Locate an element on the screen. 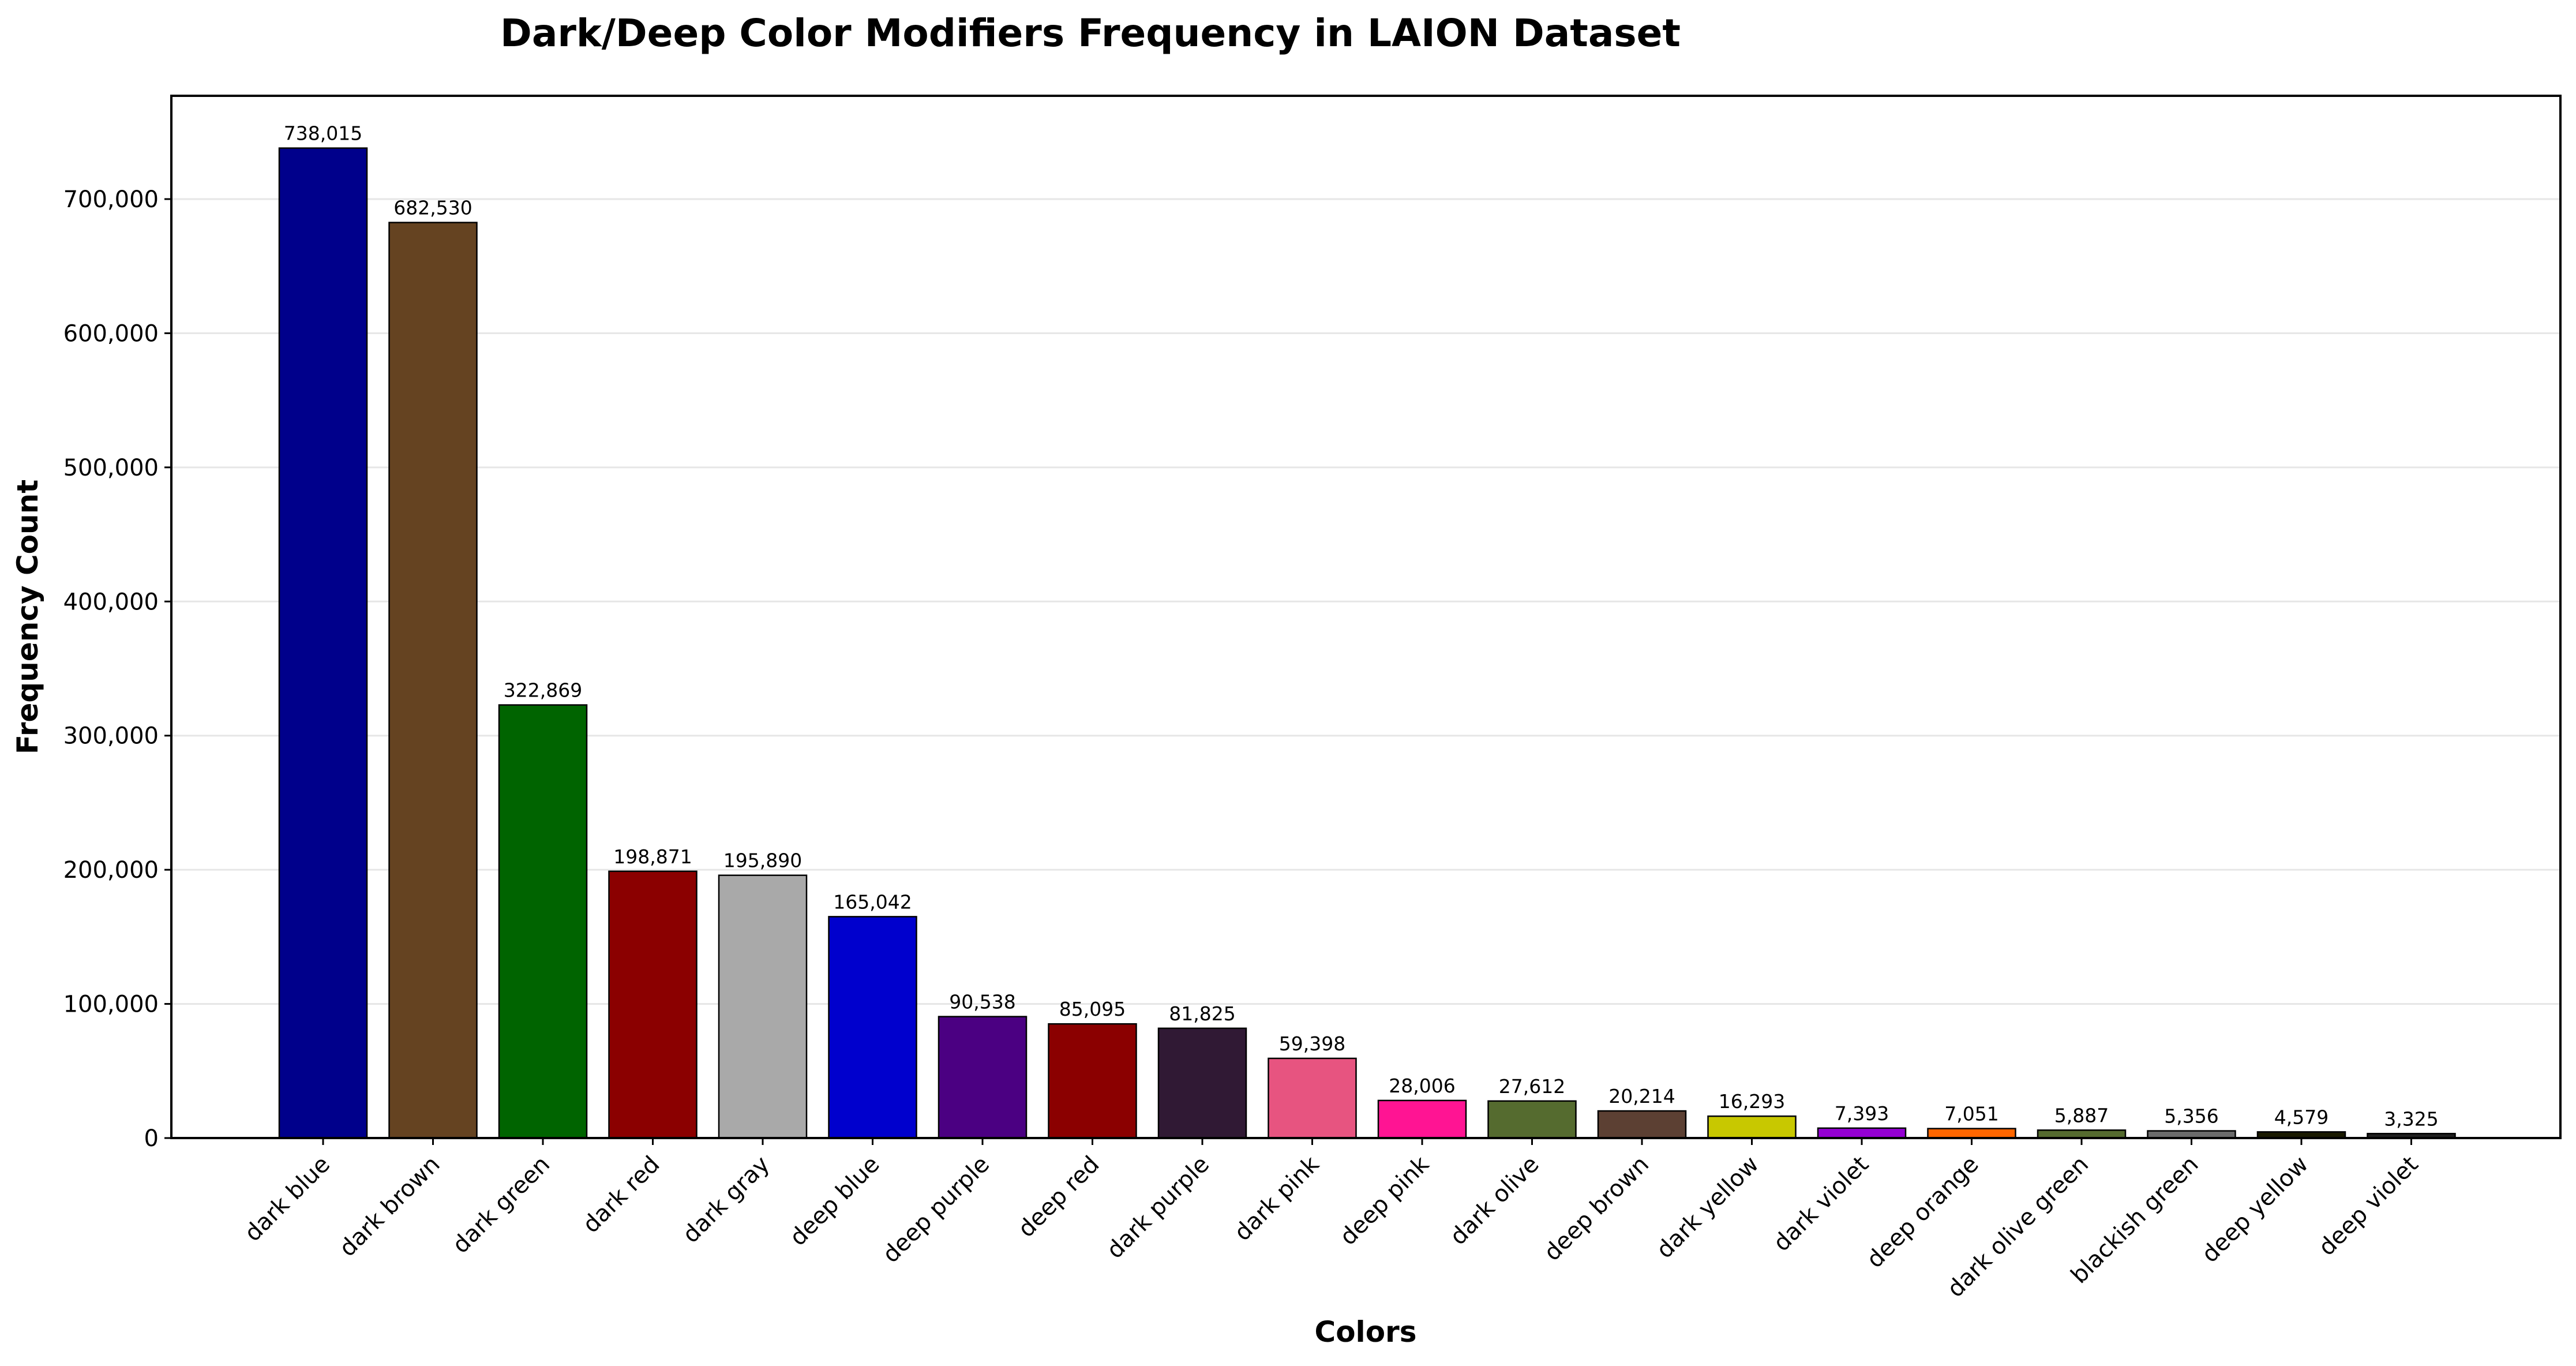 This screenshot has height=1366, width=2576. x-tick-label: dark gray is located at coordinates (726, 1199).